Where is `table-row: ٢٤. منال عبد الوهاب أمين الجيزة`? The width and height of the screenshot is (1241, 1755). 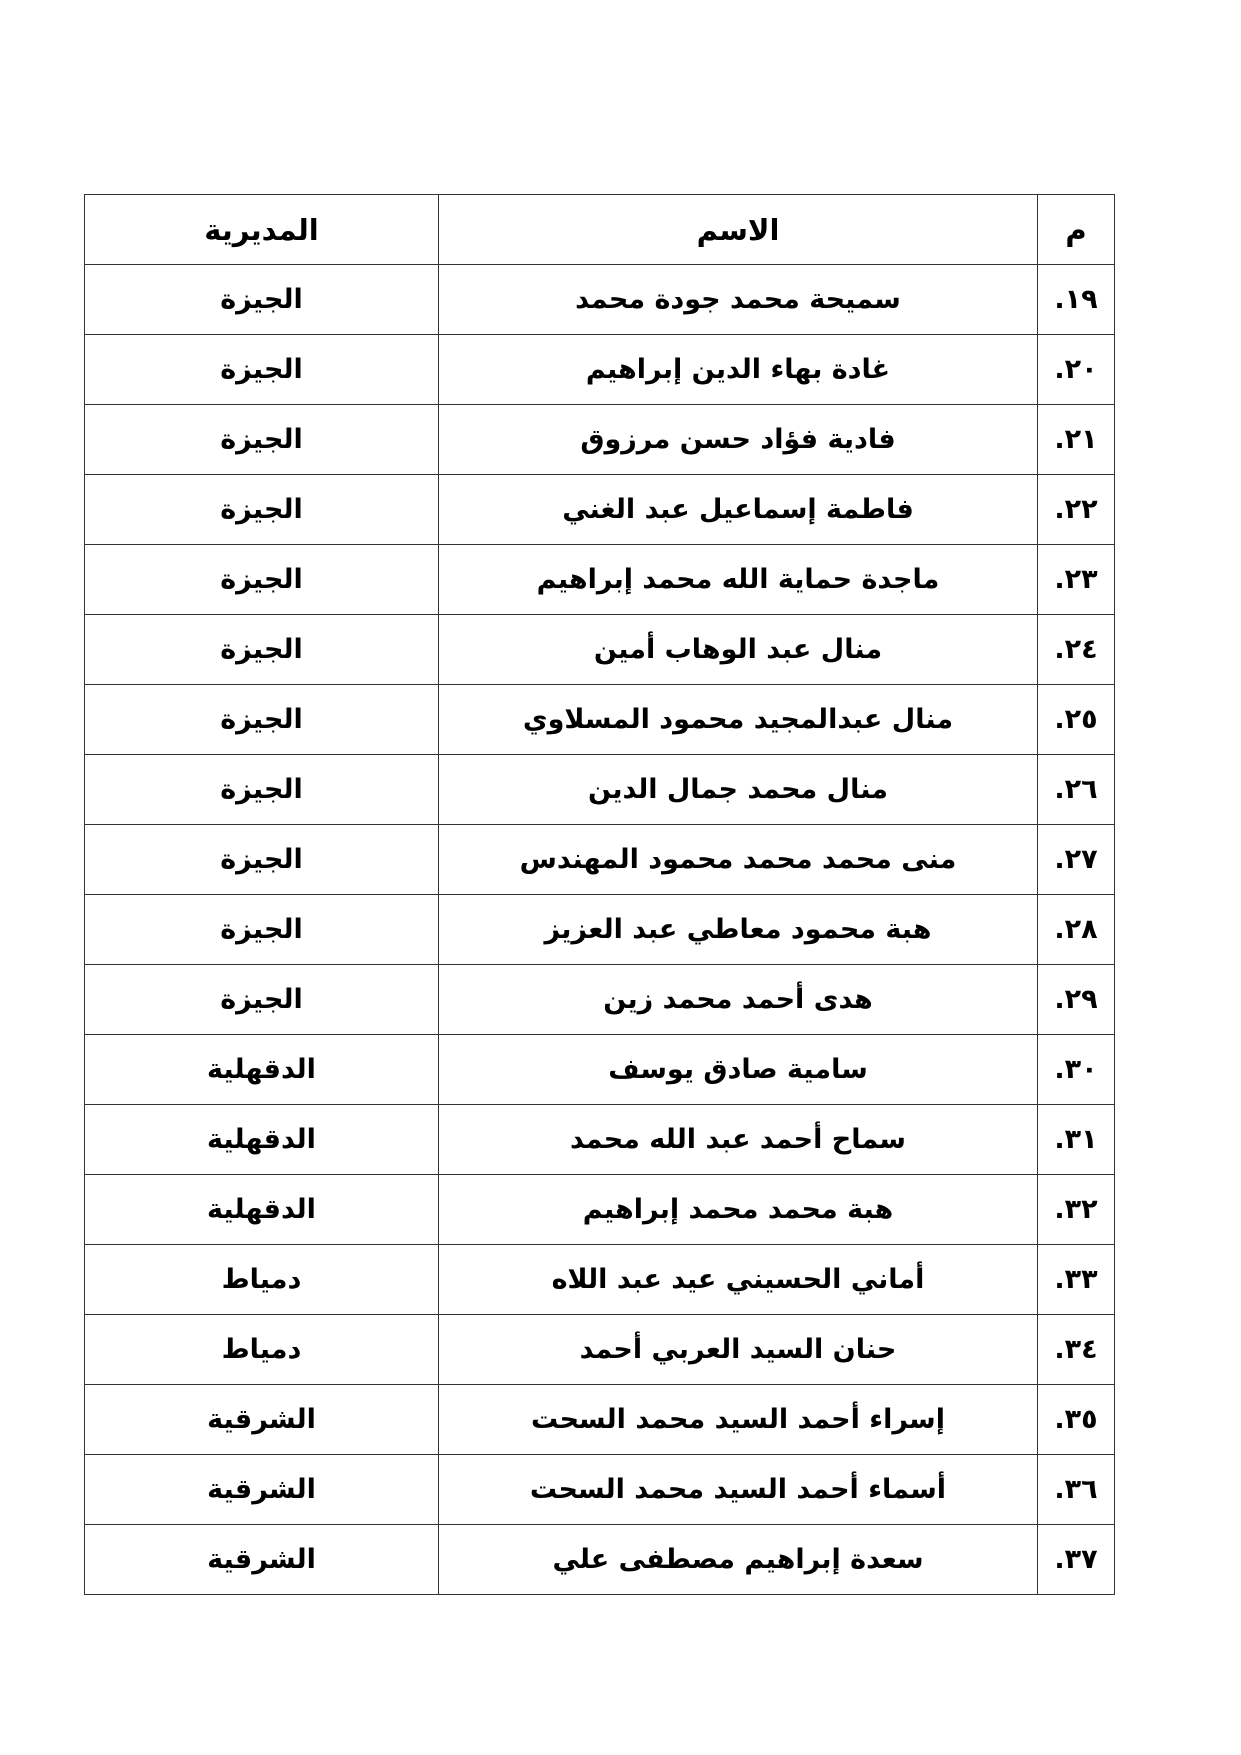
table-row: ٢٤. منال عبد الوهاب أمين الجيزة is located at coordinates (599, 649).